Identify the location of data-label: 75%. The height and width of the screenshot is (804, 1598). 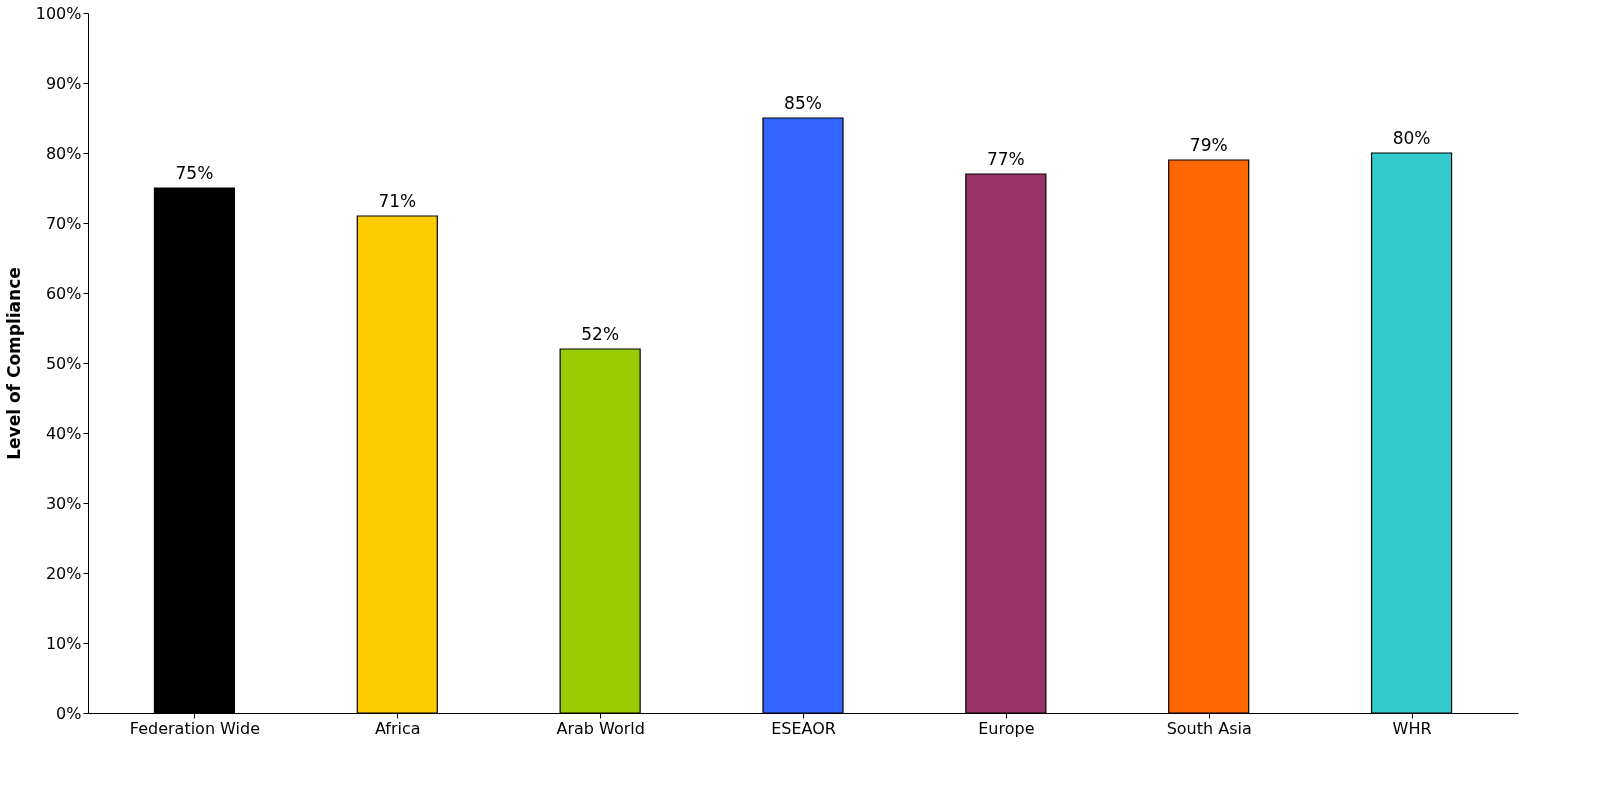
(194, 173).